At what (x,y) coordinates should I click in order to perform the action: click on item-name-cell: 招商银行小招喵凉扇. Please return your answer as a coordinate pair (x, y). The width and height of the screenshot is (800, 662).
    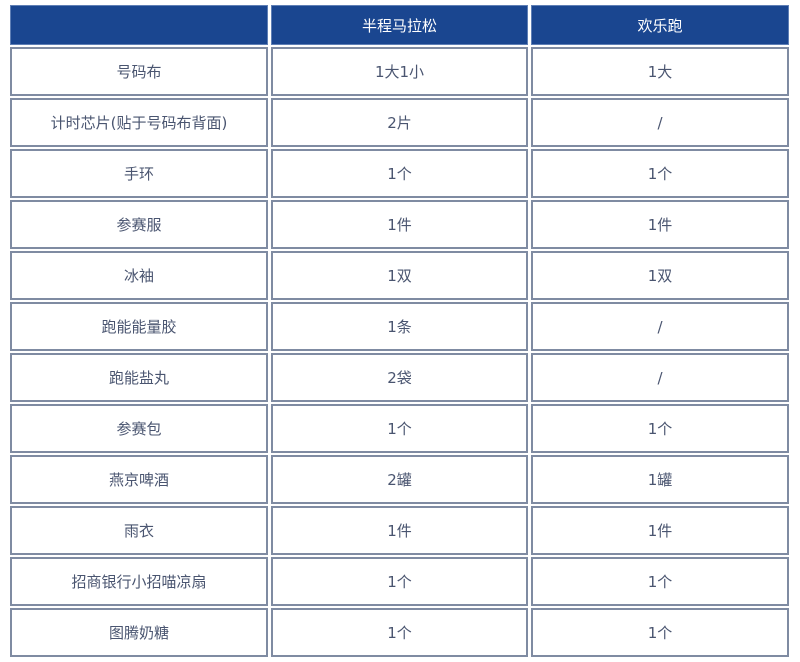
    Looking at the image, I should click on (139, 581).